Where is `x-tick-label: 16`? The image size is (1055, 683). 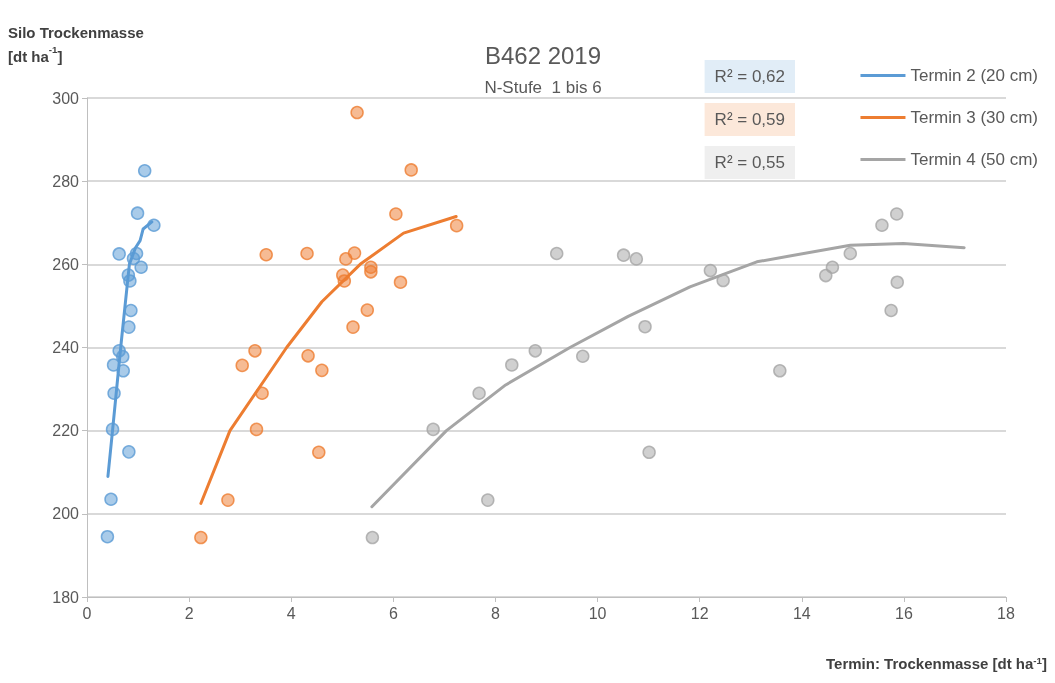
x-tick-label: 16 is located at coordinates (903, 613).